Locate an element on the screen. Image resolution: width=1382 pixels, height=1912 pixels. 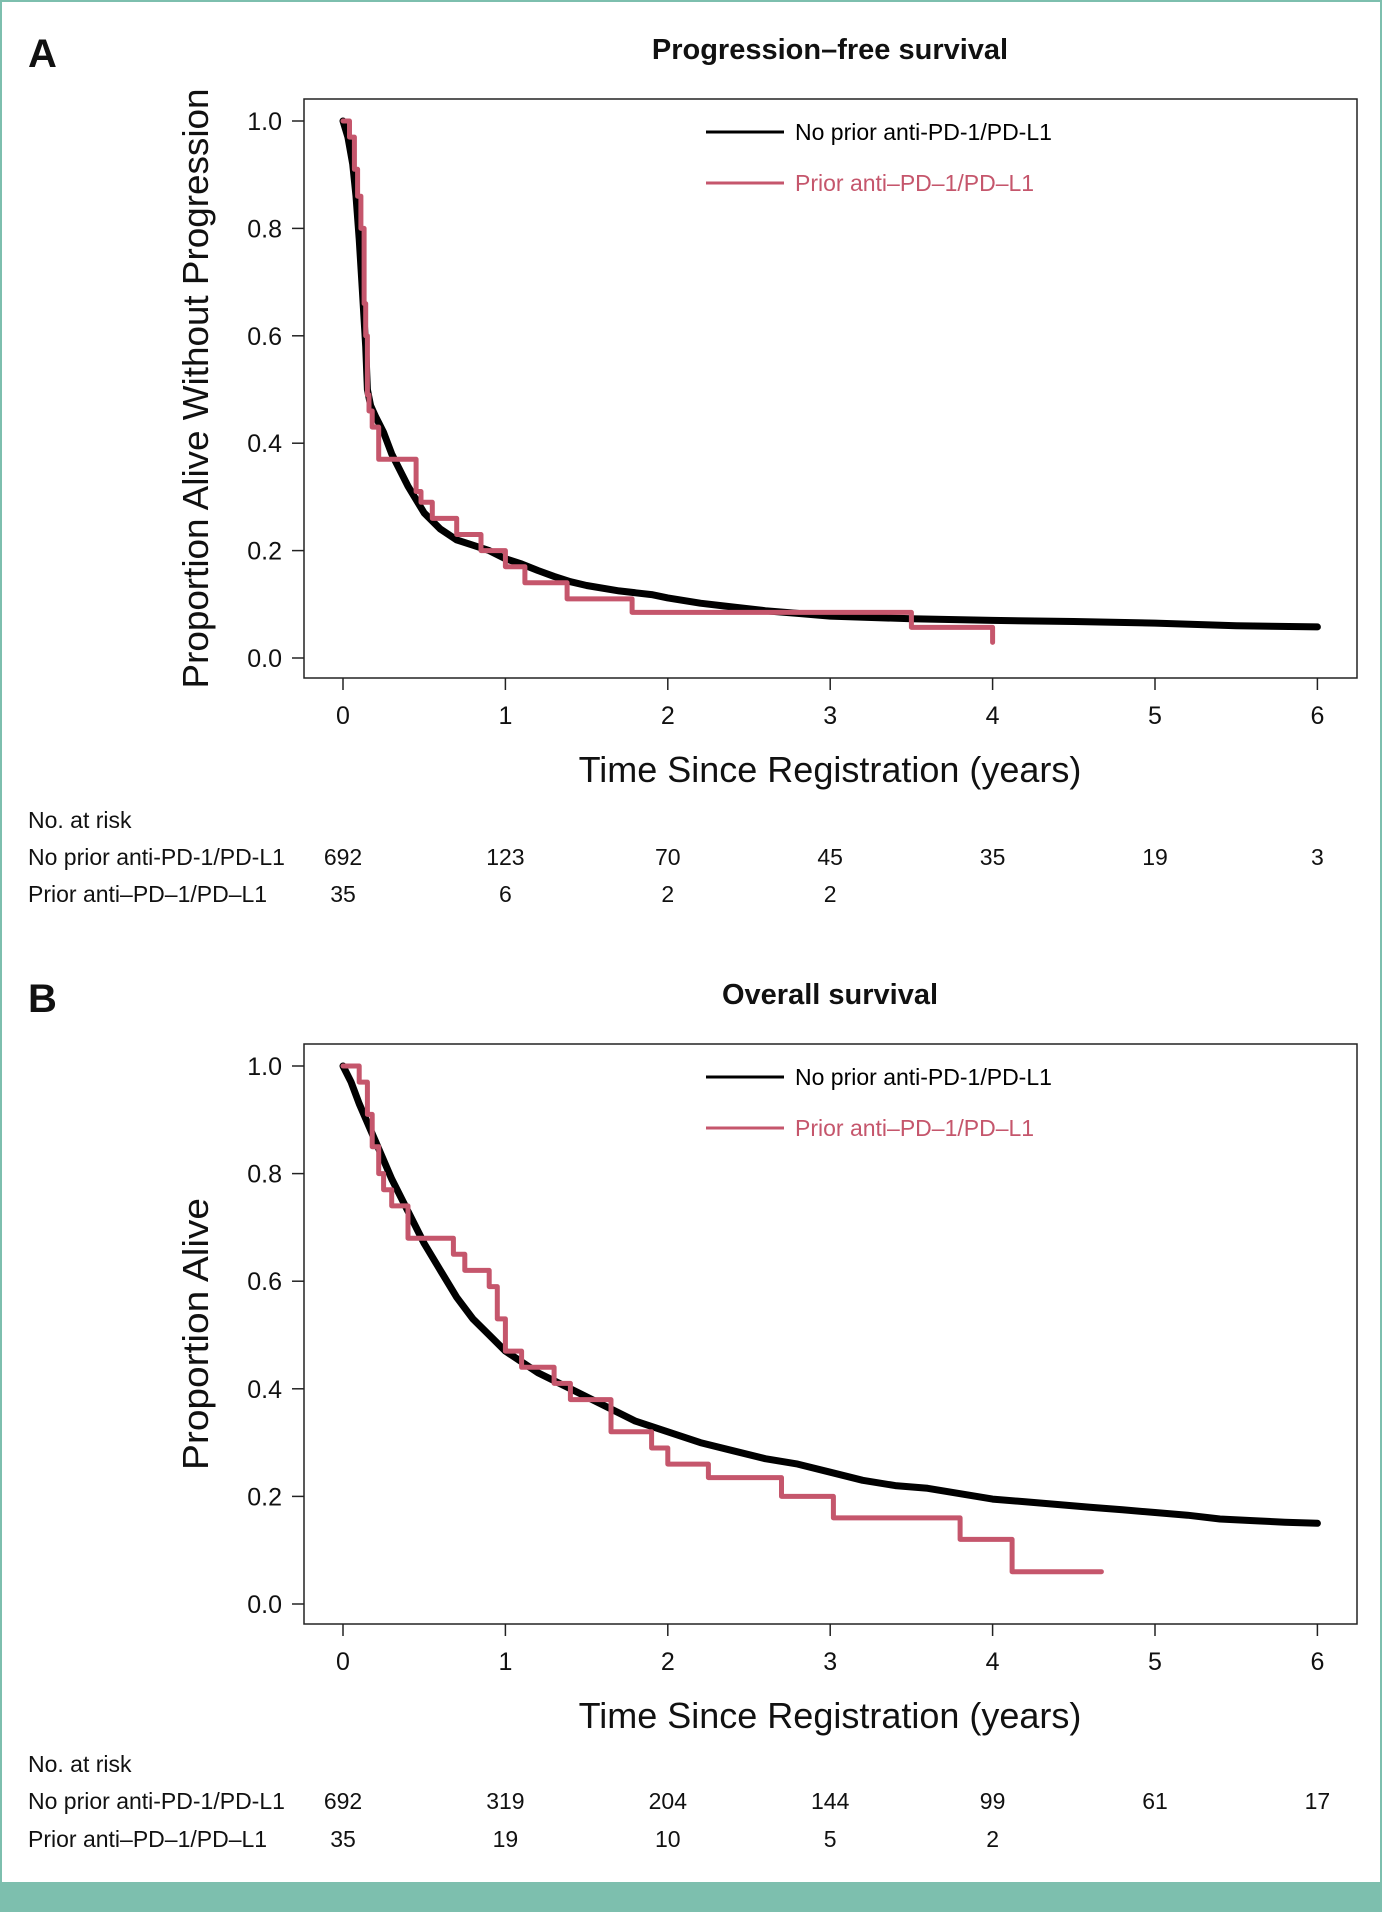
chart-title: Progression–free survival is located at coordinates (830, 50).